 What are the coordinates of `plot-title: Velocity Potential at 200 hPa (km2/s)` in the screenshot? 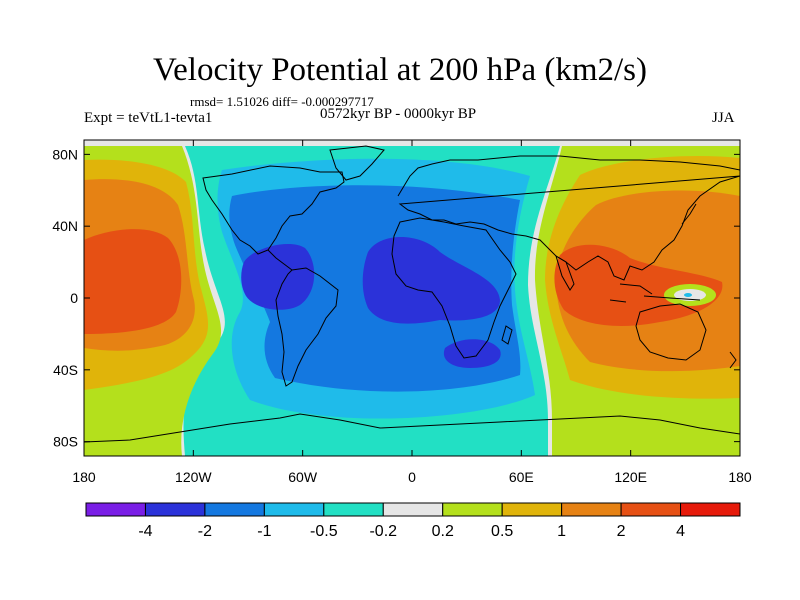 It's located at (400, 70).